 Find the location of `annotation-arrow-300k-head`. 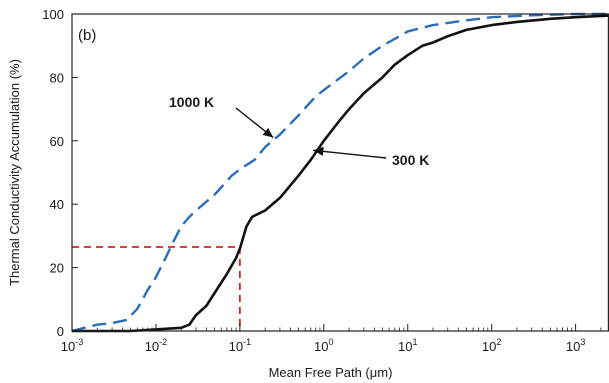

annotation-arrow-300k-head is located at coordinates (318, 151).